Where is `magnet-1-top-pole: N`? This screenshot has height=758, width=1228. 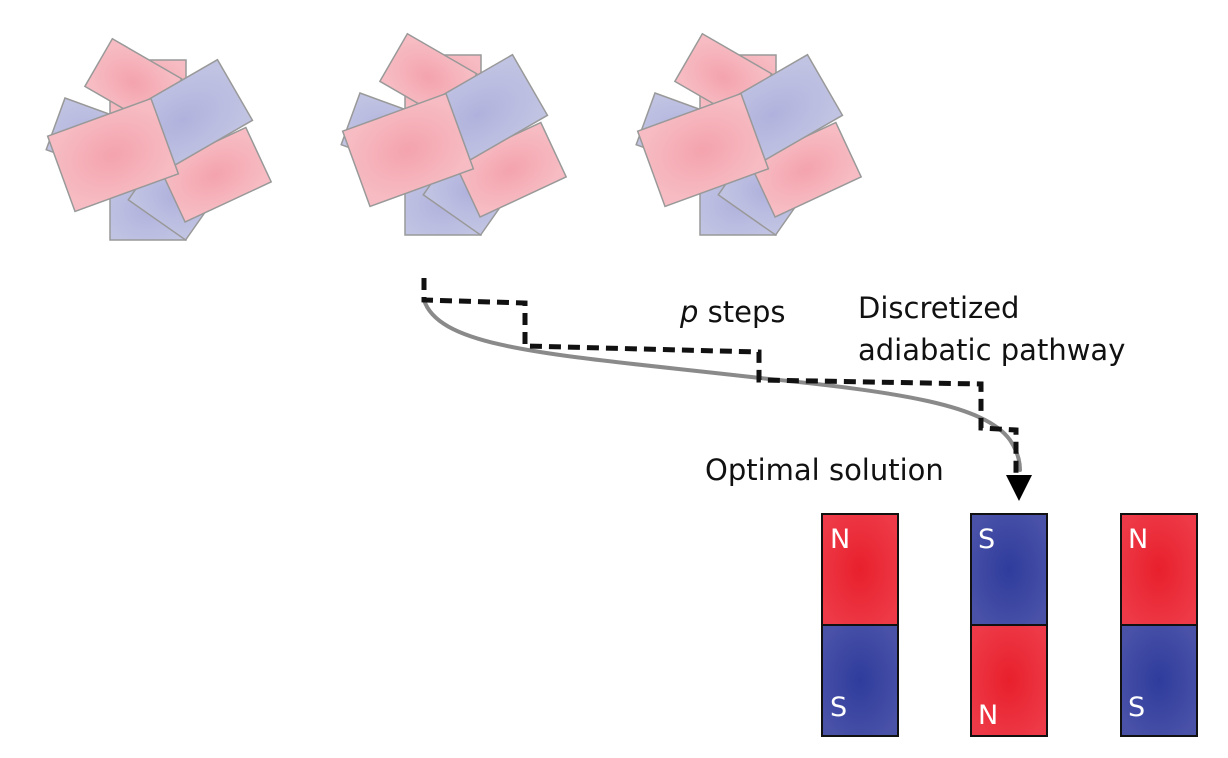 magnet-1-top-pole: N is located at coordinates (840, 539).